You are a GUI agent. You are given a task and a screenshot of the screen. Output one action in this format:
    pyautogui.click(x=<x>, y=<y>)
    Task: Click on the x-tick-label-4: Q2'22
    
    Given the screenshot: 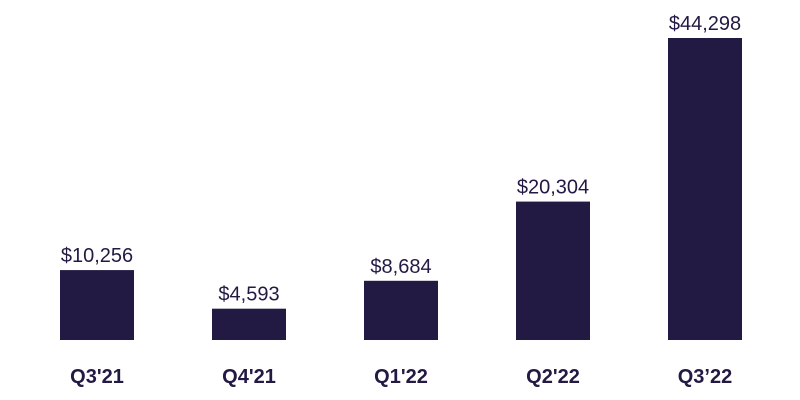 What is the action you would take?
    pyautogui.click(x=553, y=377)
    